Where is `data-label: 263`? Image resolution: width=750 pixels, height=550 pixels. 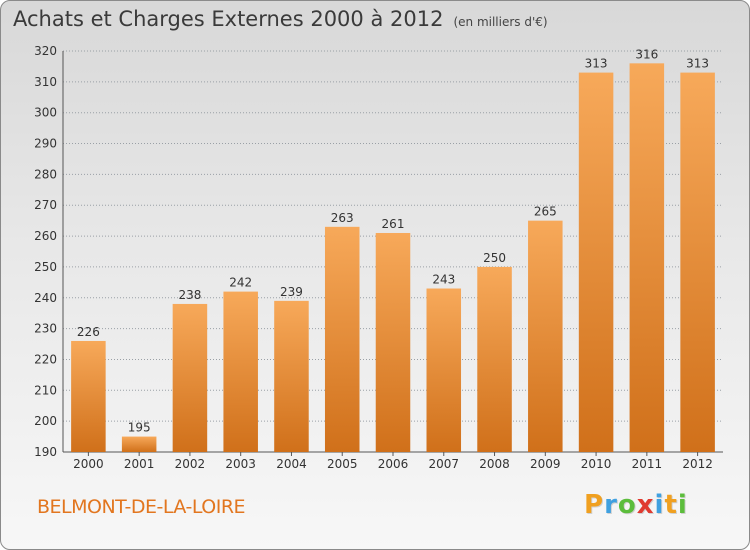
data-label: 263 is located at coordinates (342, 218).